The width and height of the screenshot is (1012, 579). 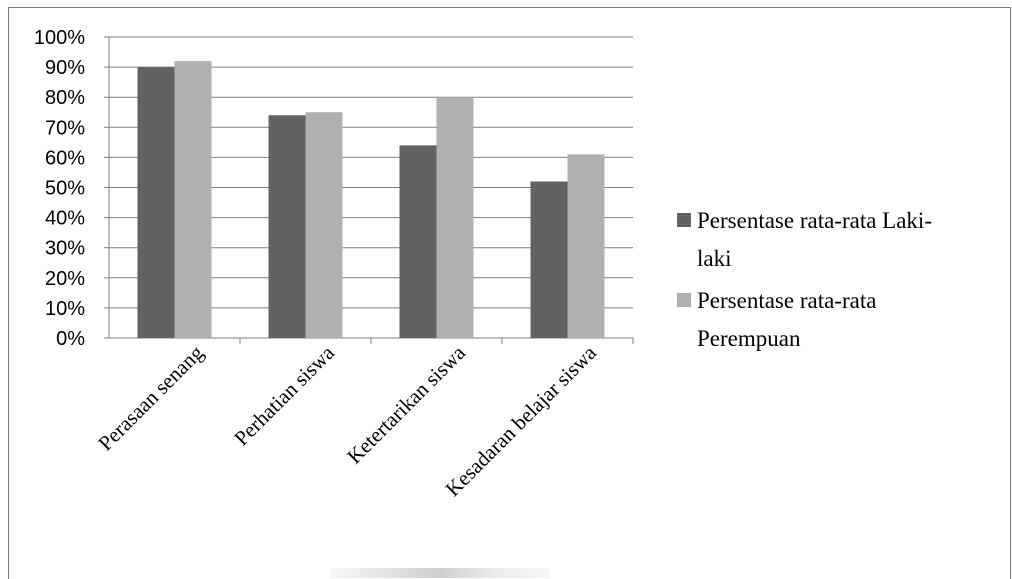 I want to click on x-category-label: Ketertarikan siswa, so click(x=406, y=404).